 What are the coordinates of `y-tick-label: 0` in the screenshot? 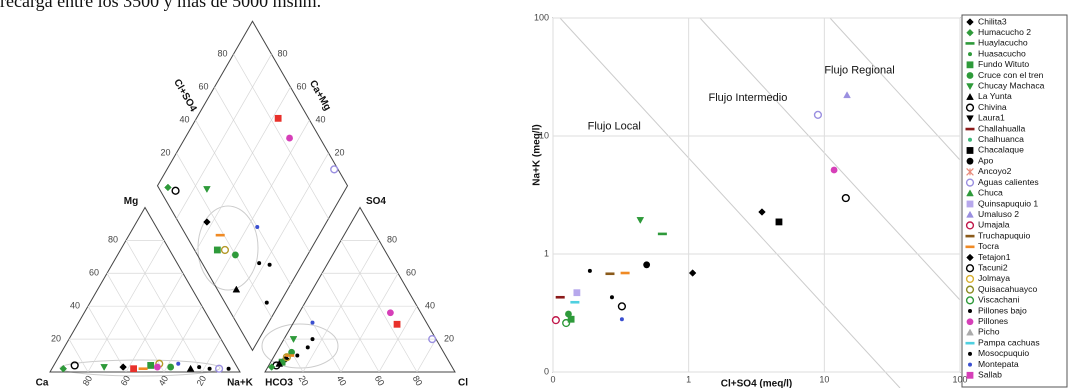 It's located at (546, 371).